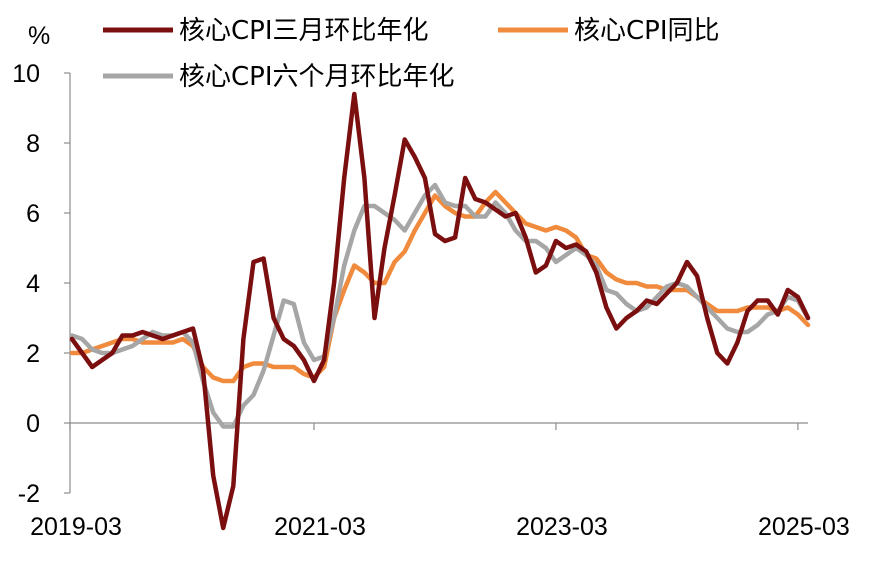  I want to click on y-tick-label: 2, so click(33, 354).